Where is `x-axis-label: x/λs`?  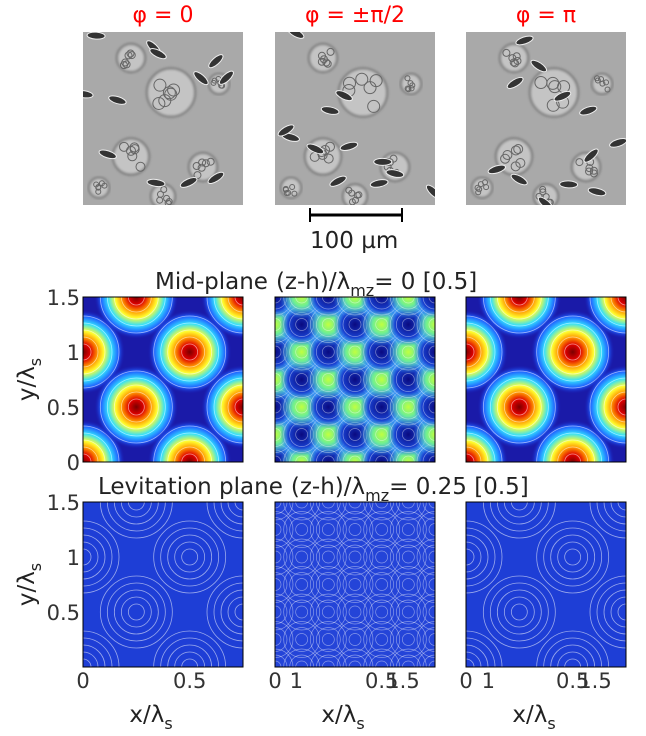
x-axis-label: x/λs is located at coordinates (533, 717).